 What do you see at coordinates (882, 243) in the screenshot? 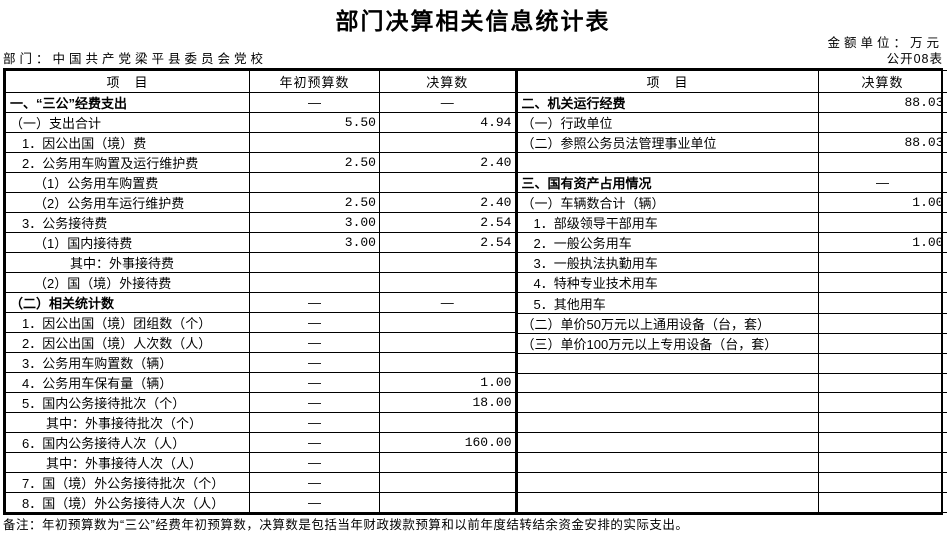
I see `final-cell: 1.00` at bounding box center [882, 243].